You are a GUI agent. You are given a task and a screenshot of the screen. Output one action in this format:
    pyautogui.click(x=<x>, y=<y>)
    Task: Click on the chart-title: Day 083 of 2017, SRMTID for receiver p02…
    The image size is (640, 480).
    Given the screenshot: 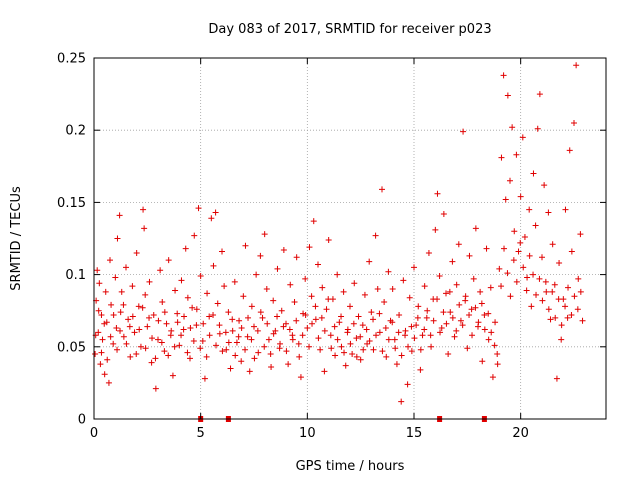 What is the action you would take?
    pyautogui.click(x=349, y=29)
    